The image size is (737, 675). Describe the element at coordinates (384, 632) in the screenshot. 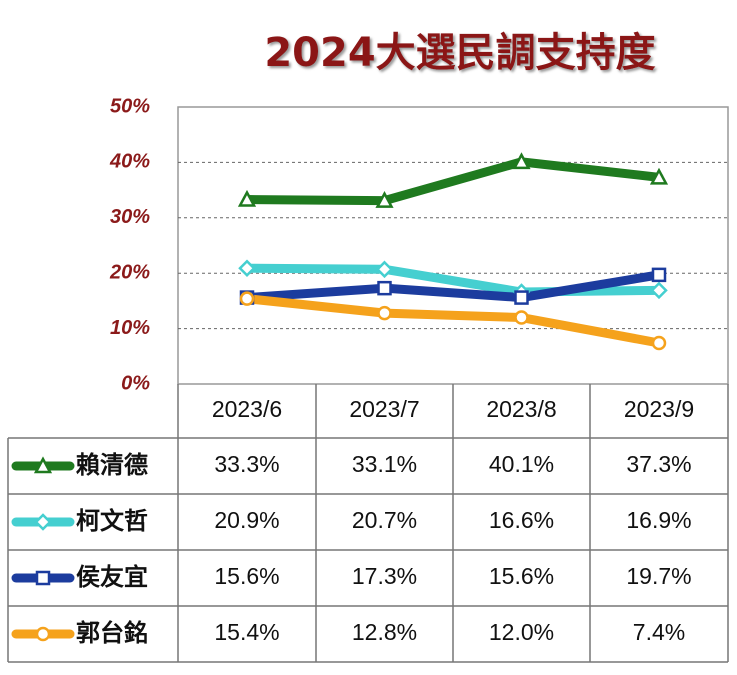

I see `table-value: 12.8%` at that location.